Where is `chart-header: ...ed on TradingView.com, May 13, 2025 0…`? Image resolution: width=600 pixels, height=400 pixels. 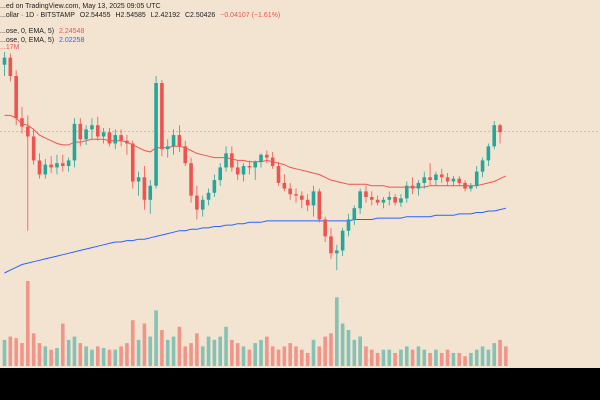
chart-header: ...ed on TradingView.com, May 13, 2025 0… is located at coordinates (140, 11).